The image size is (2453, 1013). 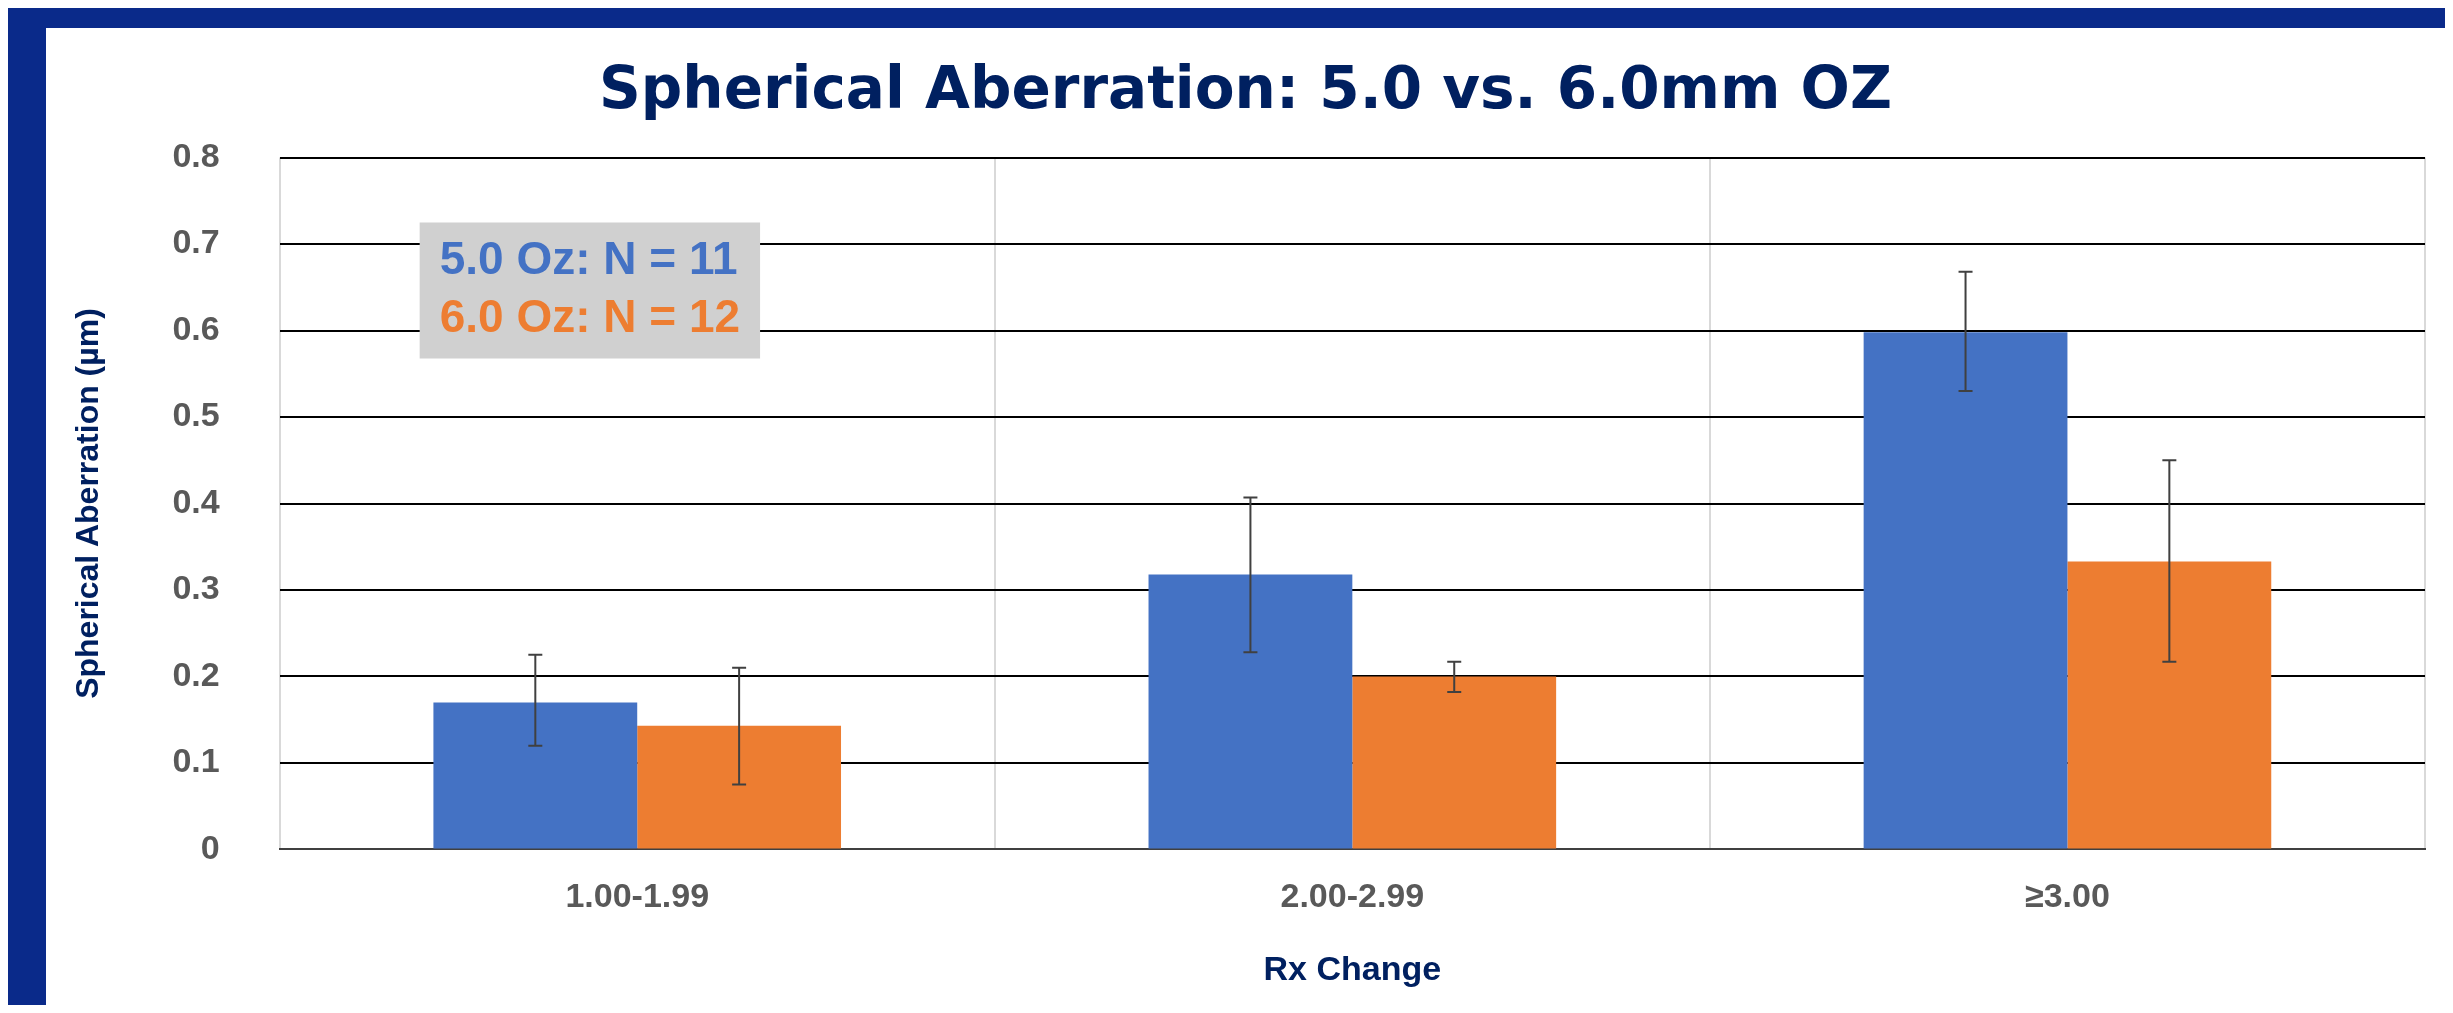 I want to click on text: 6.0 Oz: N = 12, so click(x=590, y=316).